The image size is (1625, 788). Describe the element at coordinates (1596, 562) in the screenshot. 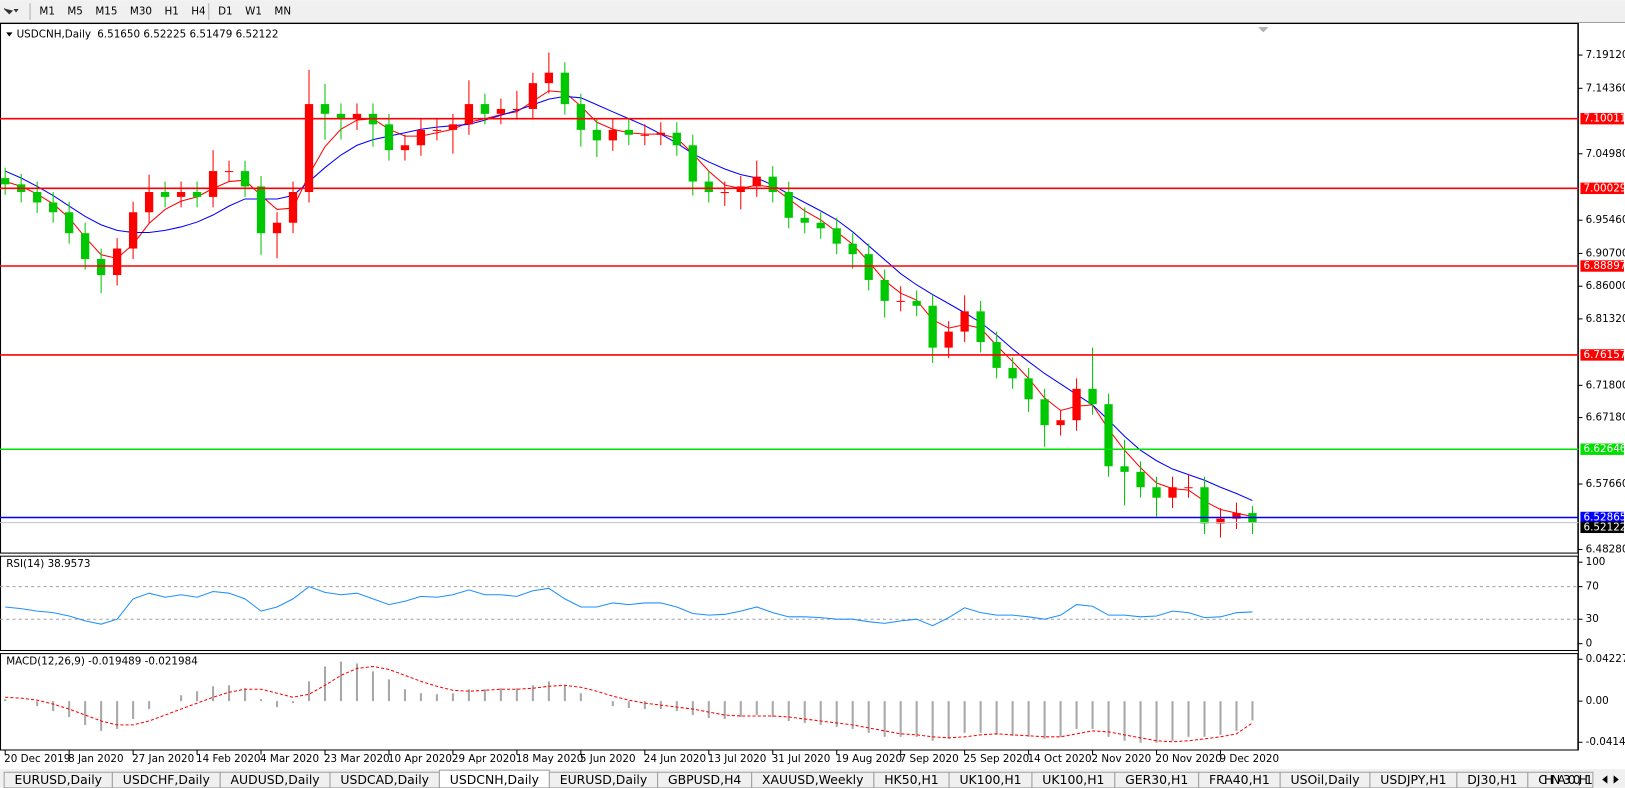

I see `y-tick-label: 100` at that location.